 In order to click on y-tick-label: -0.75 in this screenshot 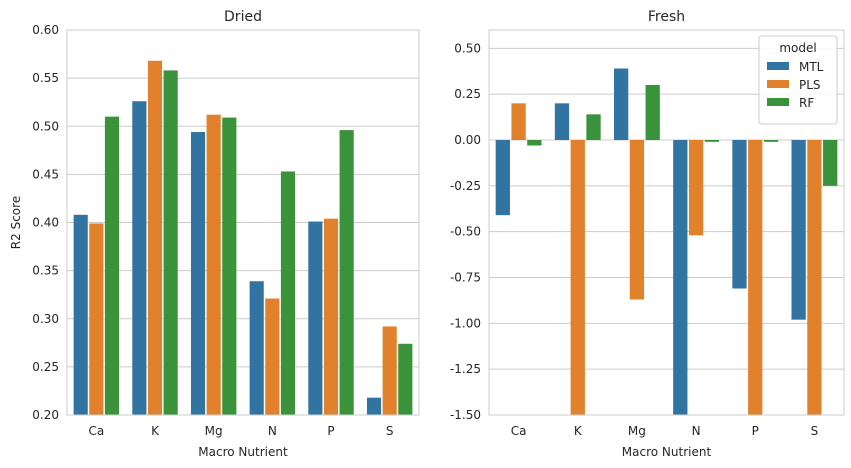, I will do `click(465, 278)`.